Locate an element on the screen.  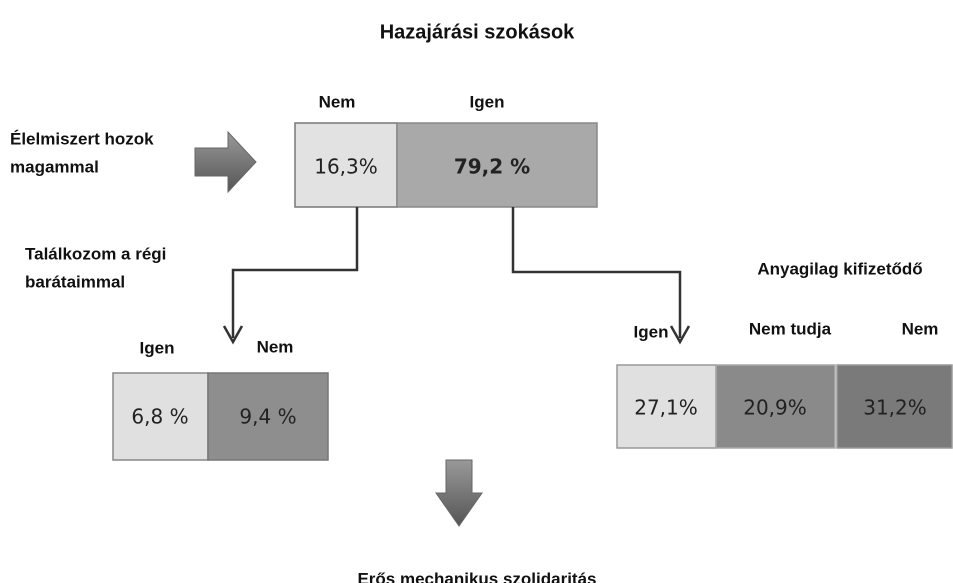
value: 79,2 % is located at coordinates (492, 167).